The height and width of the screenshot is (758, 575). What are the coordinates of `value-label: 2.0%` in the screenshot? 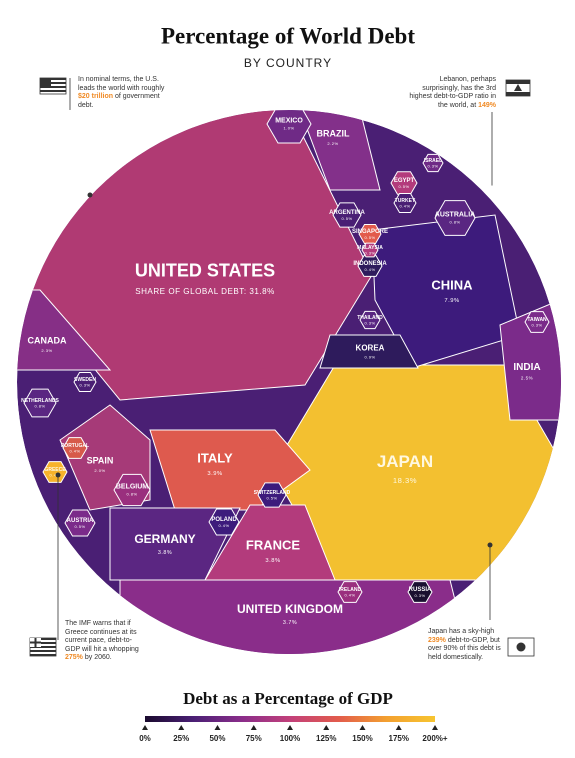 It's located at (99, 470).